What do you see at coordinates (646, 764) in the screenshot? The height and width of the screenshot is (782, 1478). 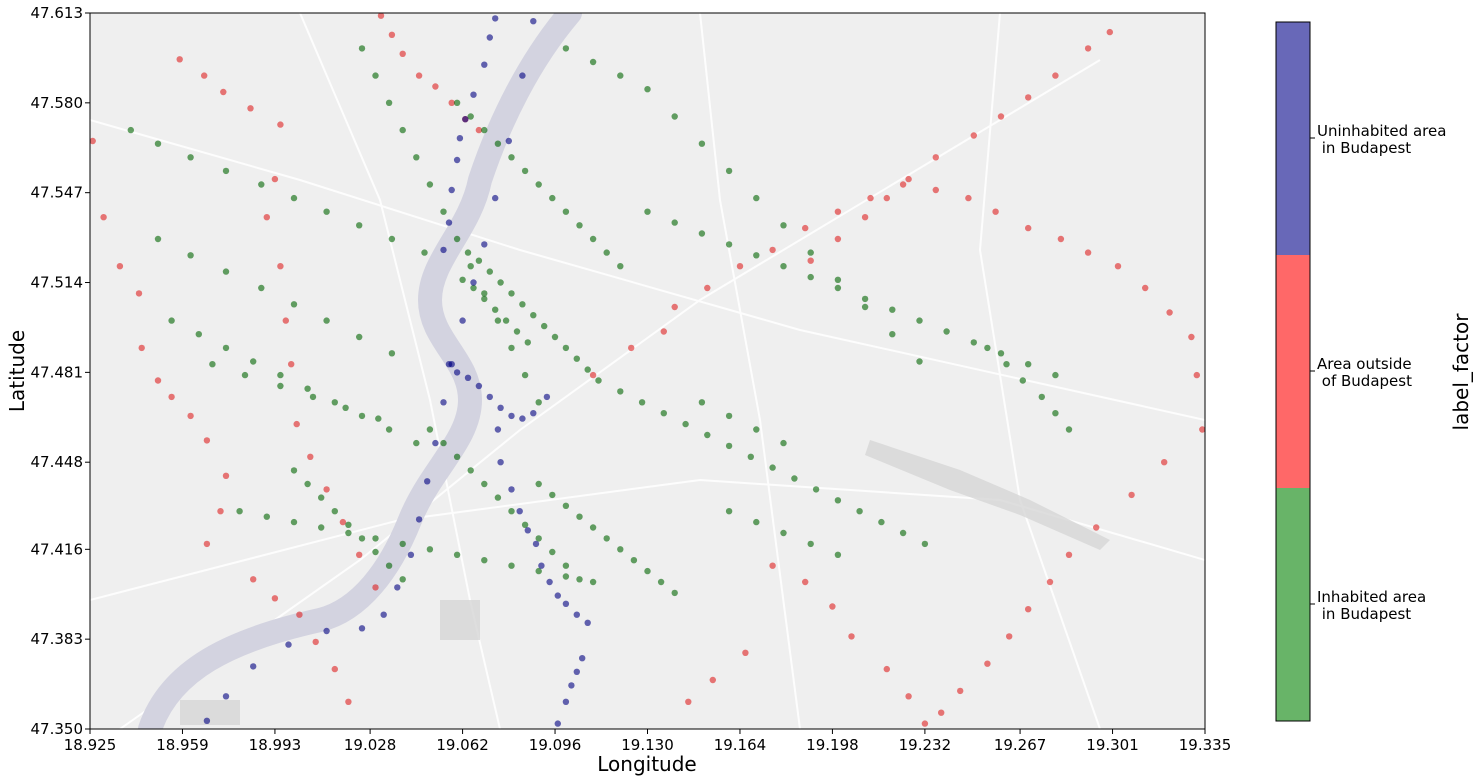 I see `x-axis-label: Longitude` at bounding box center [646, 764].